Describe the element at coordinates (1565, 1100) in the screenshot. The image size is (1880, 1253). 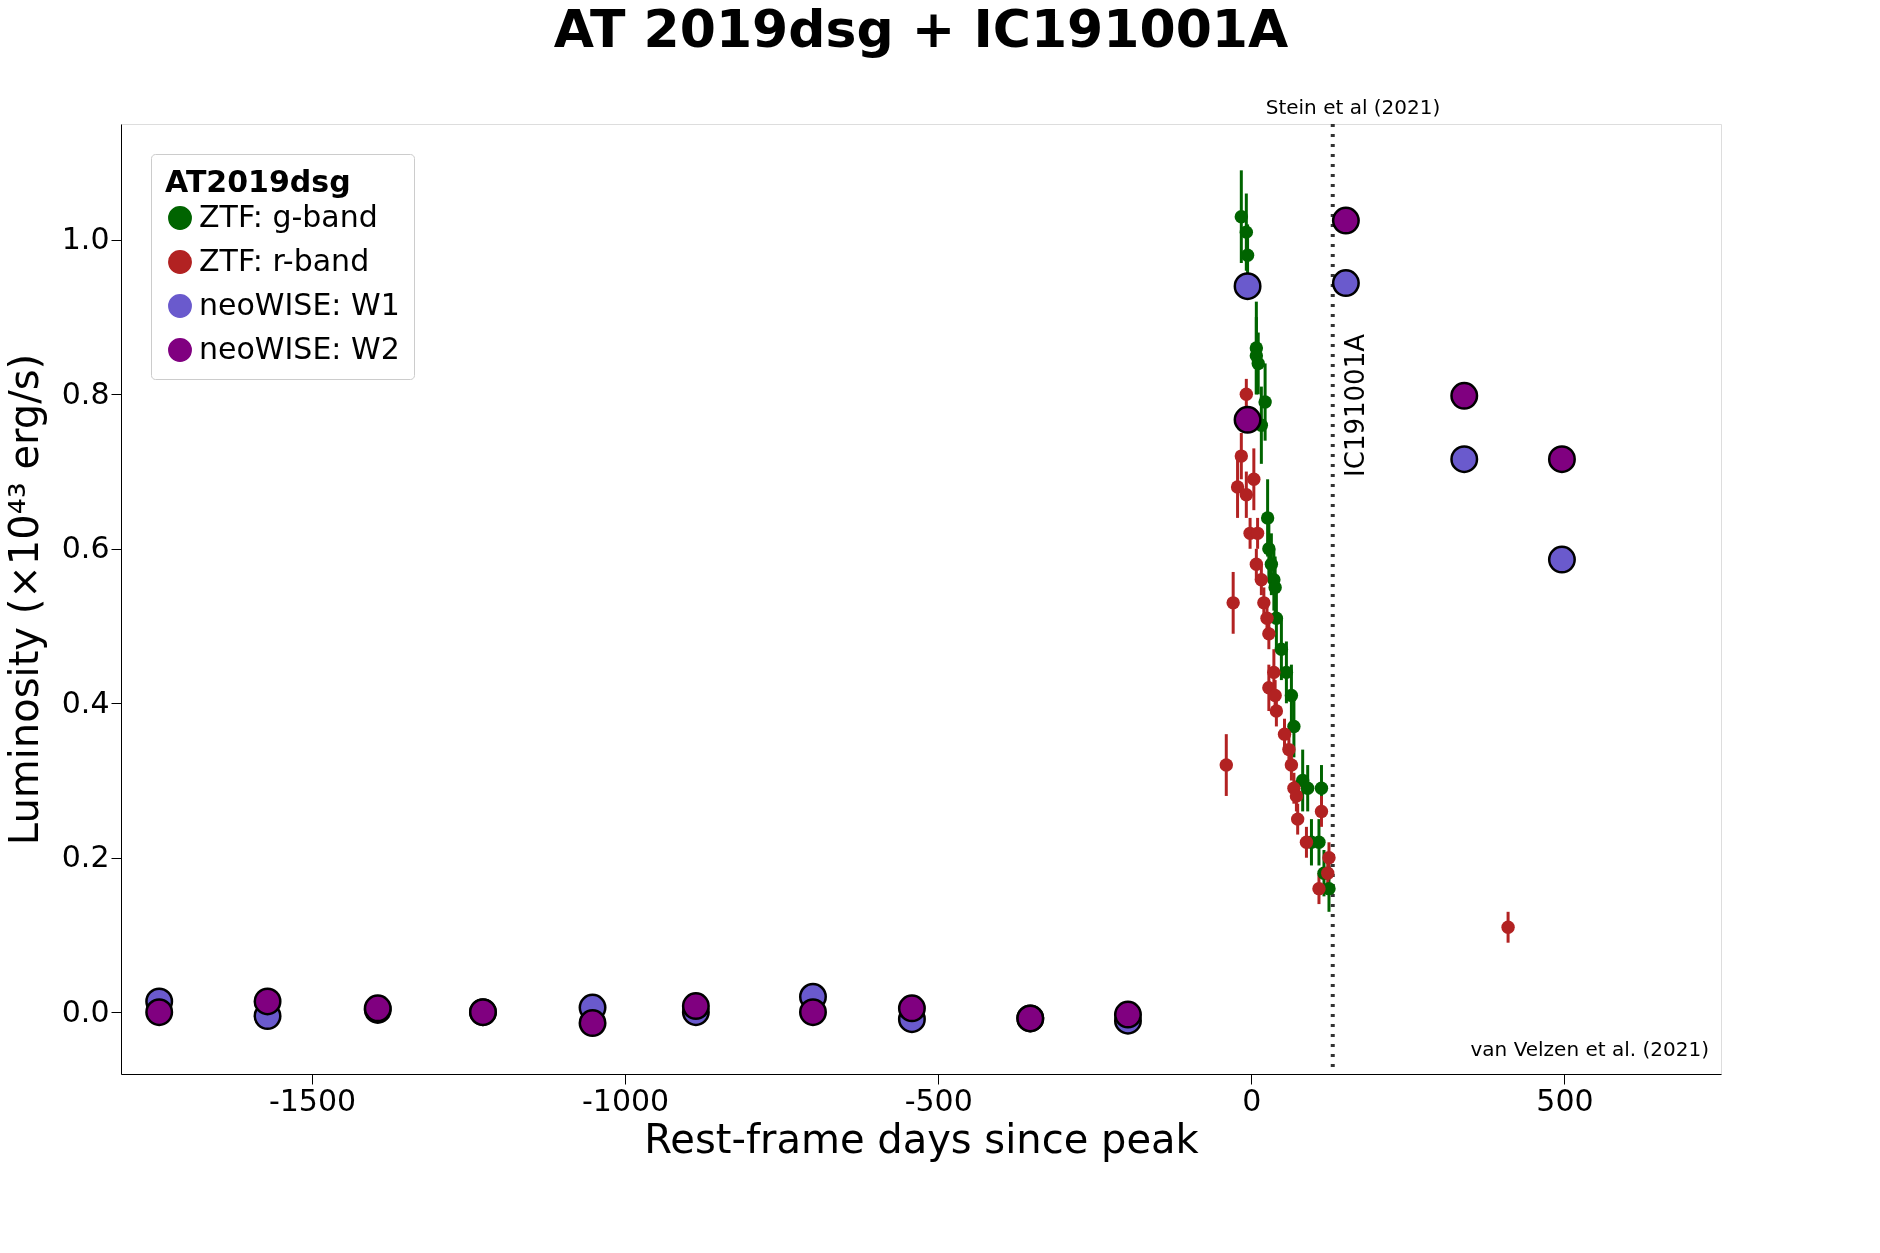
I see `x-tick-label: 500` at that location.